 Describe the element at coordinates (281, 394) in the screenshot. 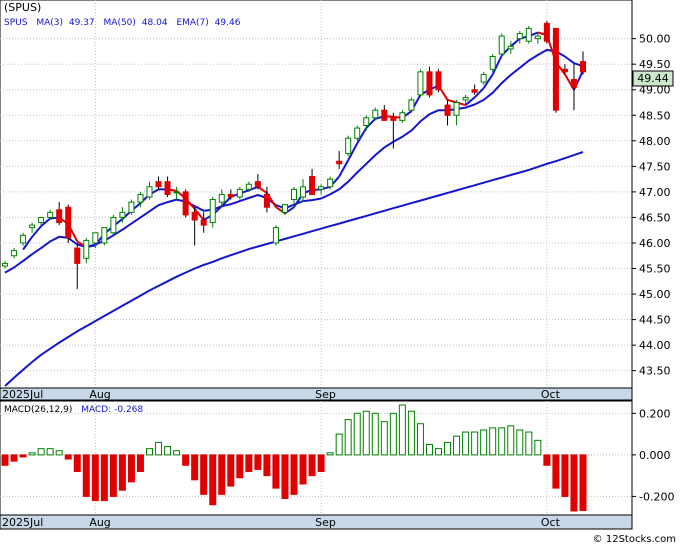

I see `price-date-labels: 2025Jul Aug Sep Oct` at that location.